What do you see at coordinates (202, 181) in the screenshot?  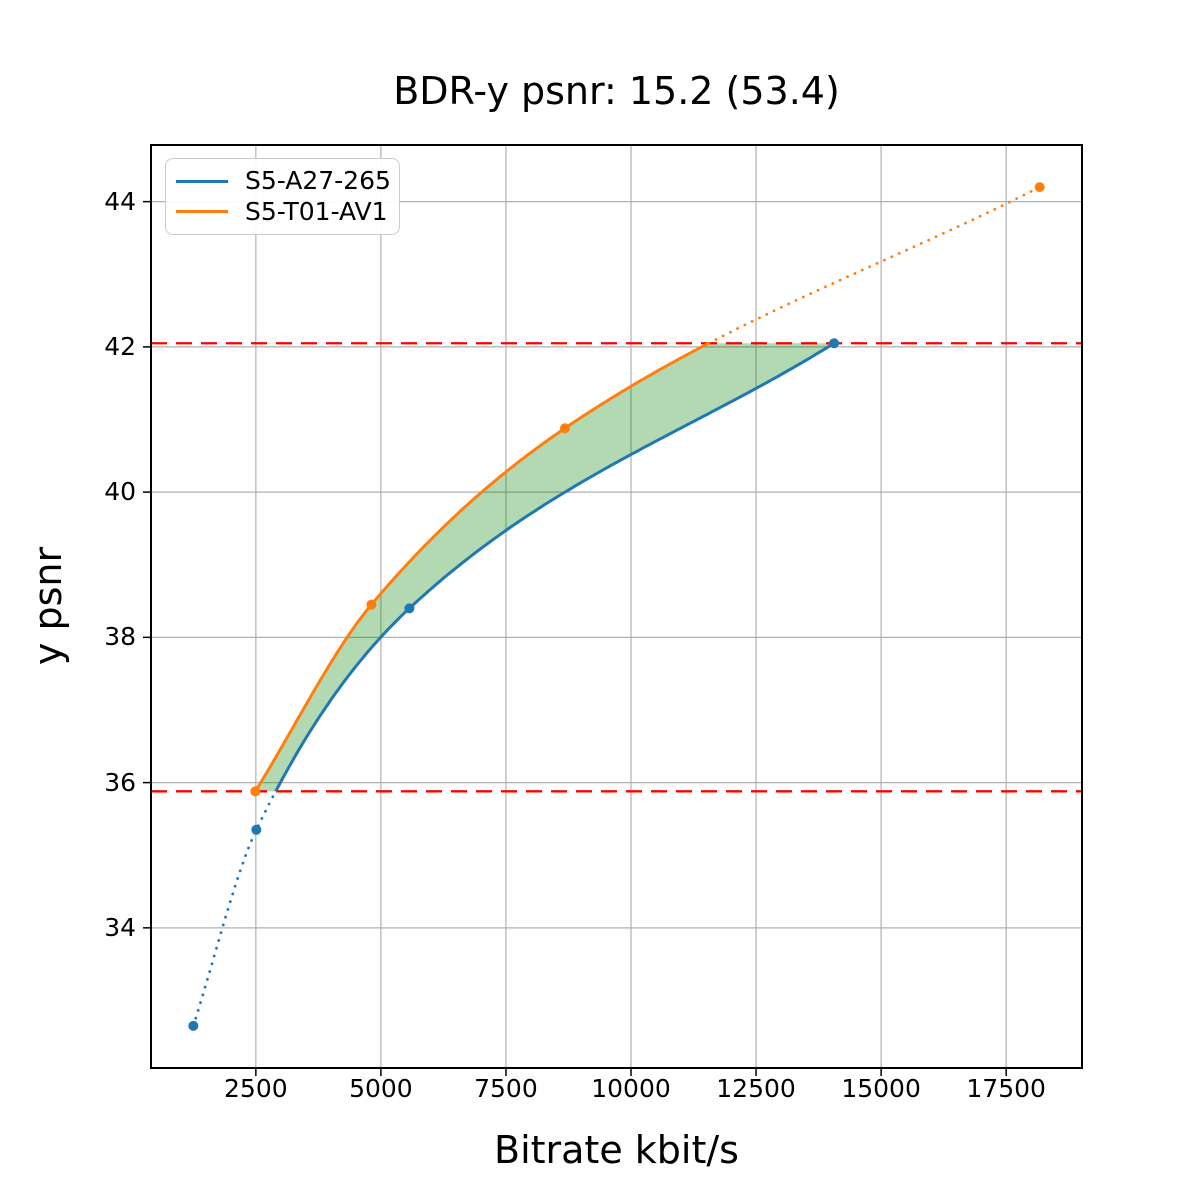 I see `legend-line-swatch-blue` at bounding box center [202, 181].